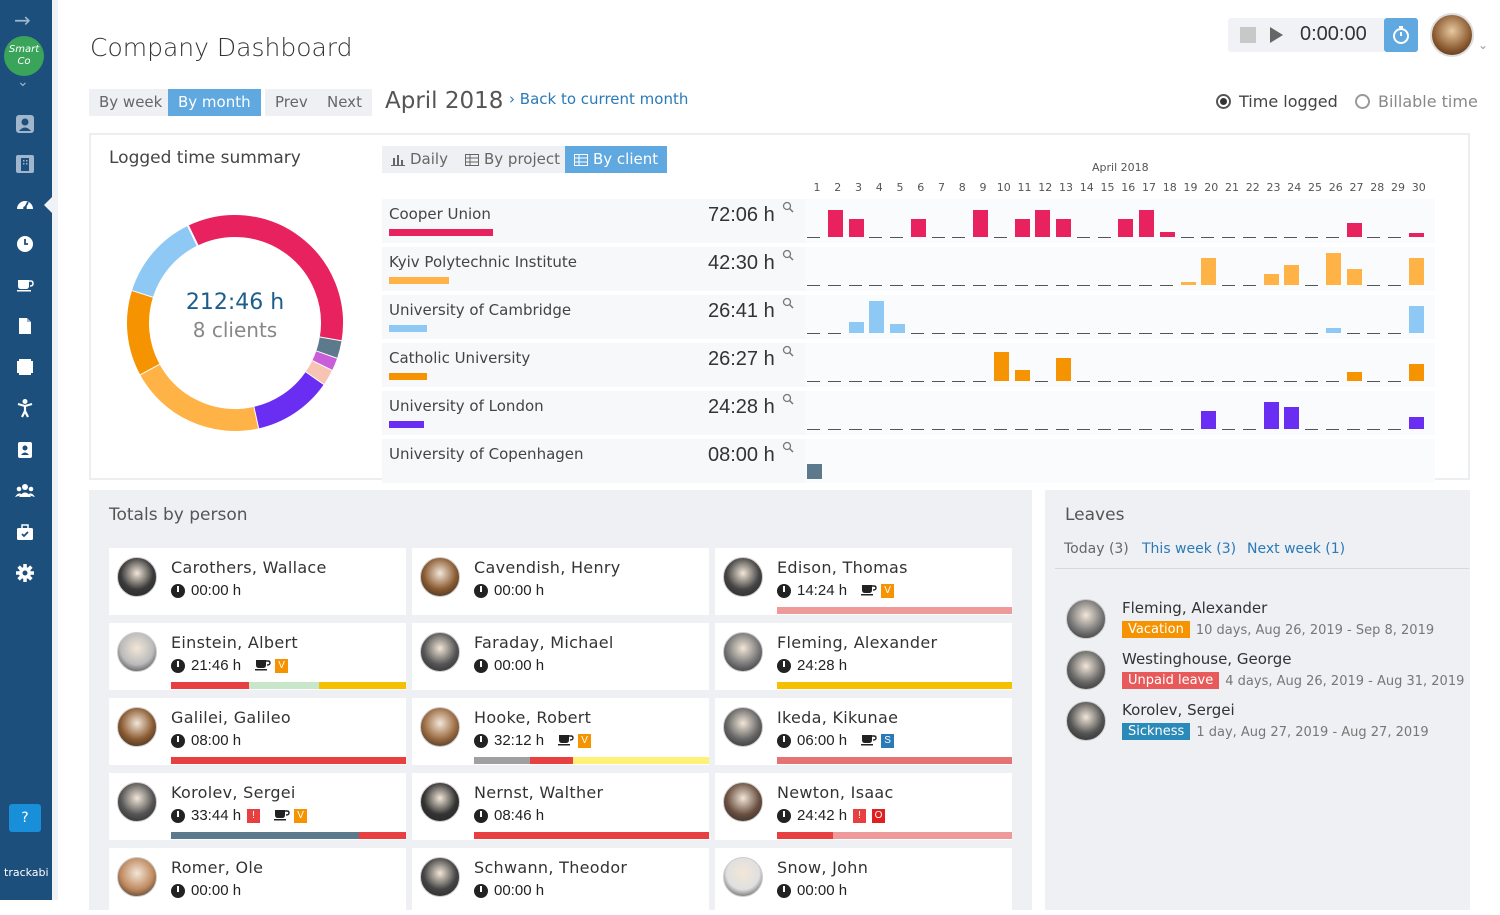  Describe the element at coordinates (1416, 101) in the screenshot. I see `billable-time-radio: Billable time` at that location.